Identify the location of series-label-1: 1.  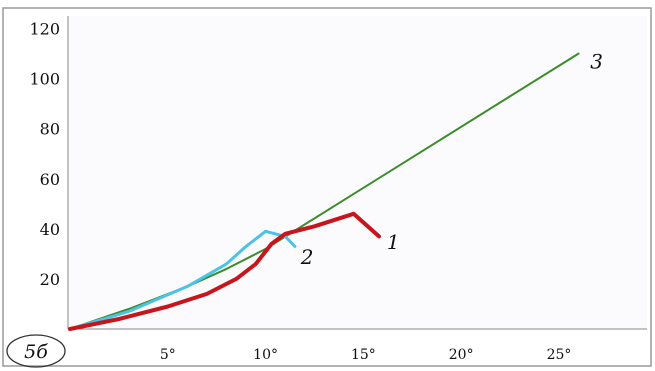
(393, 242).